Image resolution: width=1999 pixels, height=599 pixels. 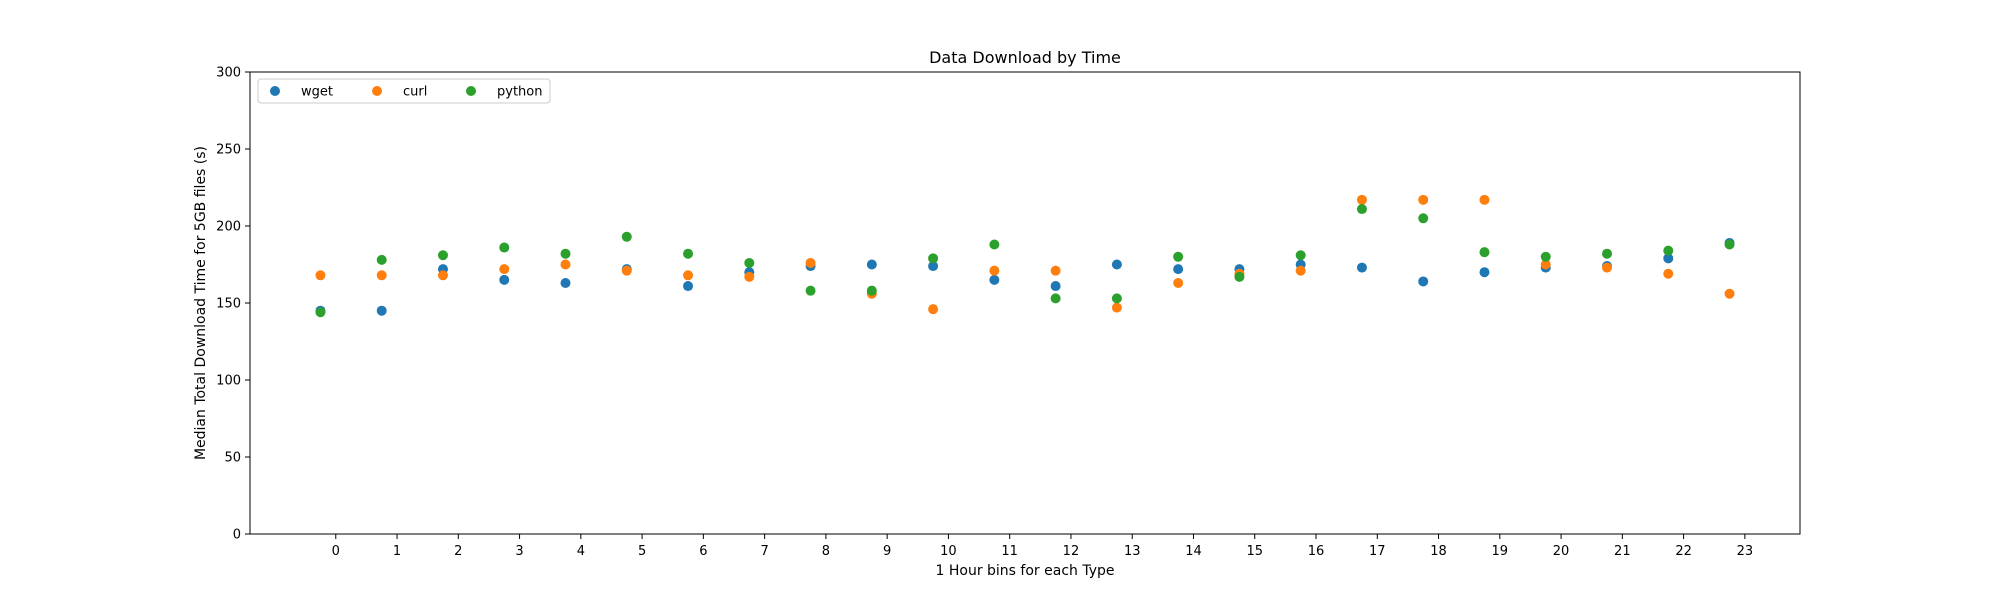 I want to click on y-tick-label: 200, so click(x=228, y=227).